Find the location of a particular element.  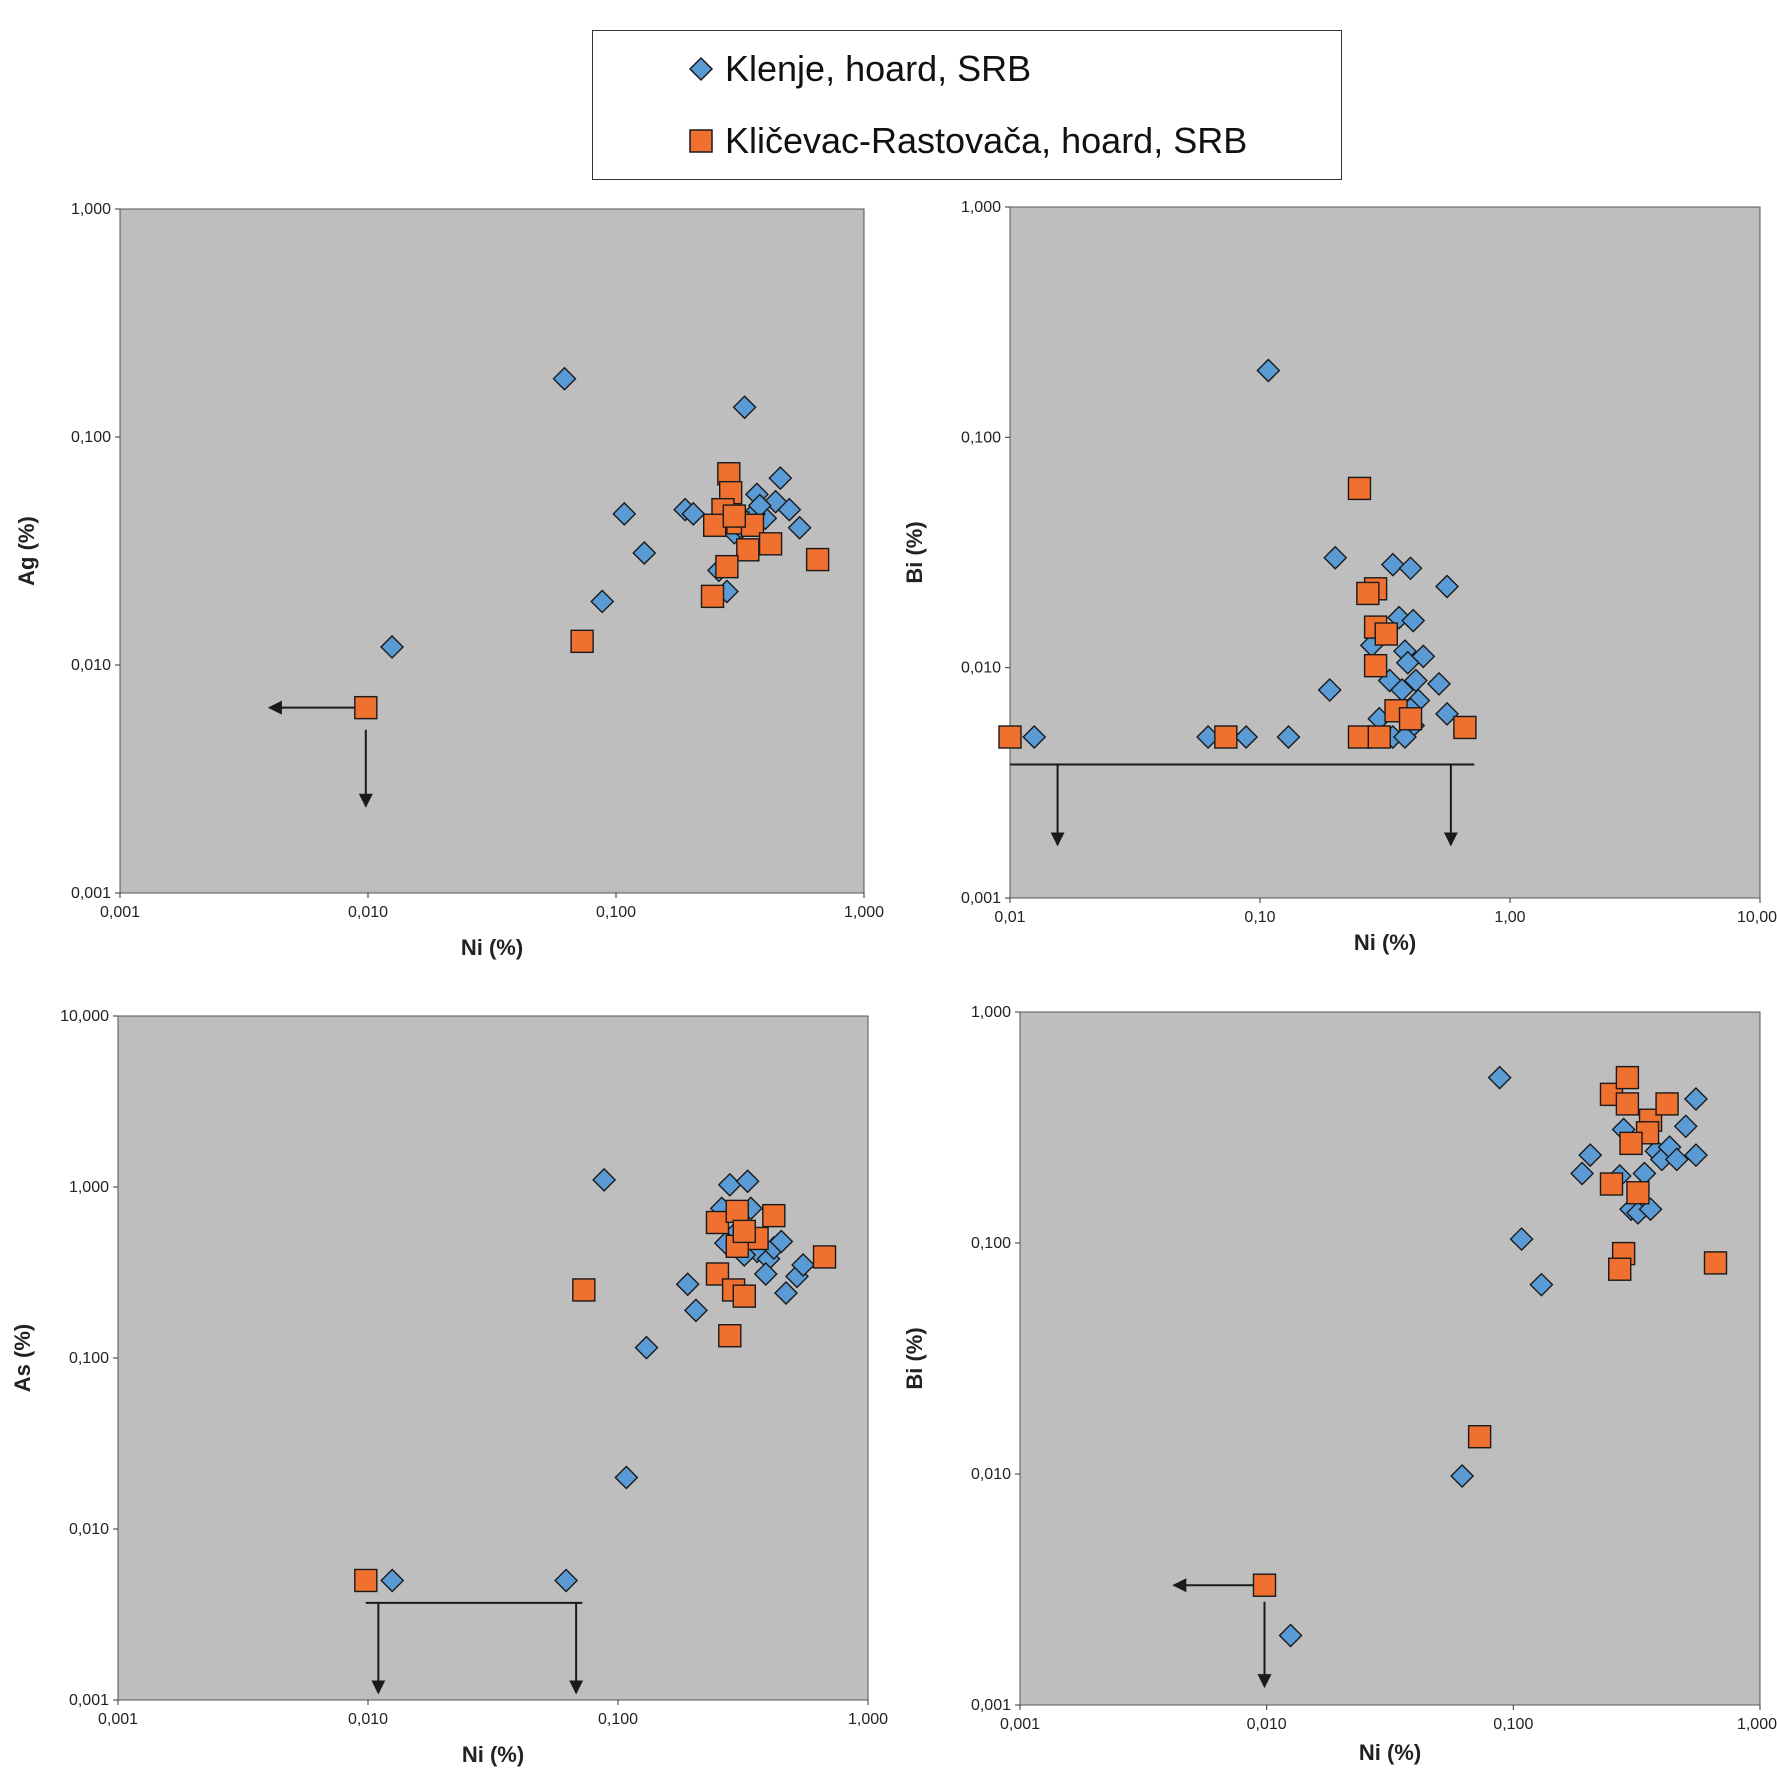

legend-label-klenje: Klenje, hoard, SRB is located at coordinates (878, 68).